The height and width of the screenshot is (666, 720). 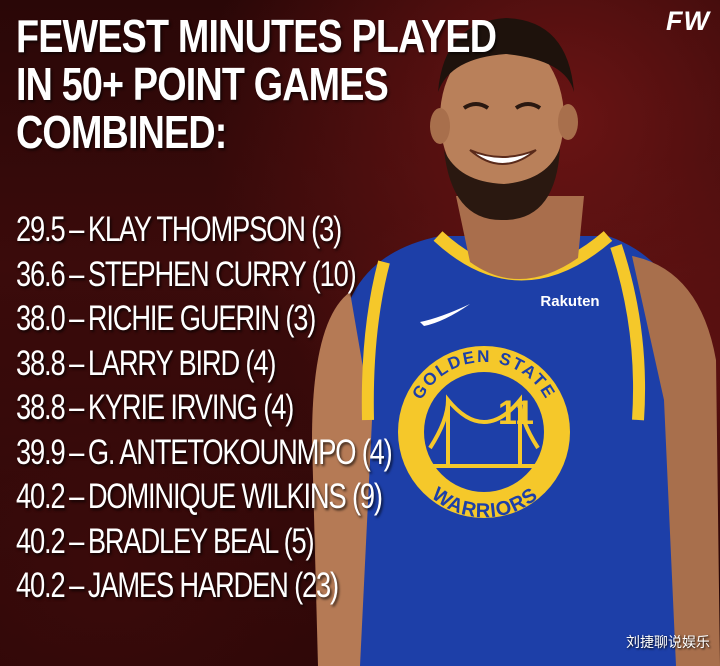 I want to click on minutes: 36.6, so click(x=41, y=274).